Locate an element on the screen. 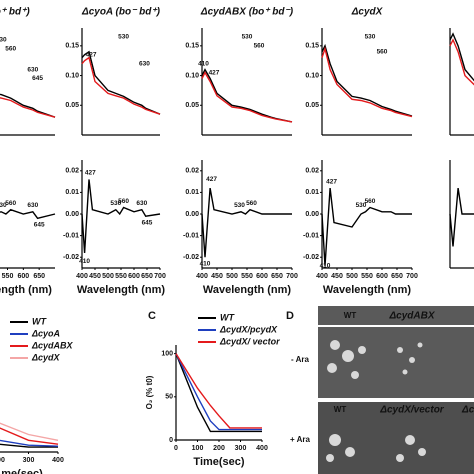  chart-title: ΔcydX is located at coordinates (367, 12).